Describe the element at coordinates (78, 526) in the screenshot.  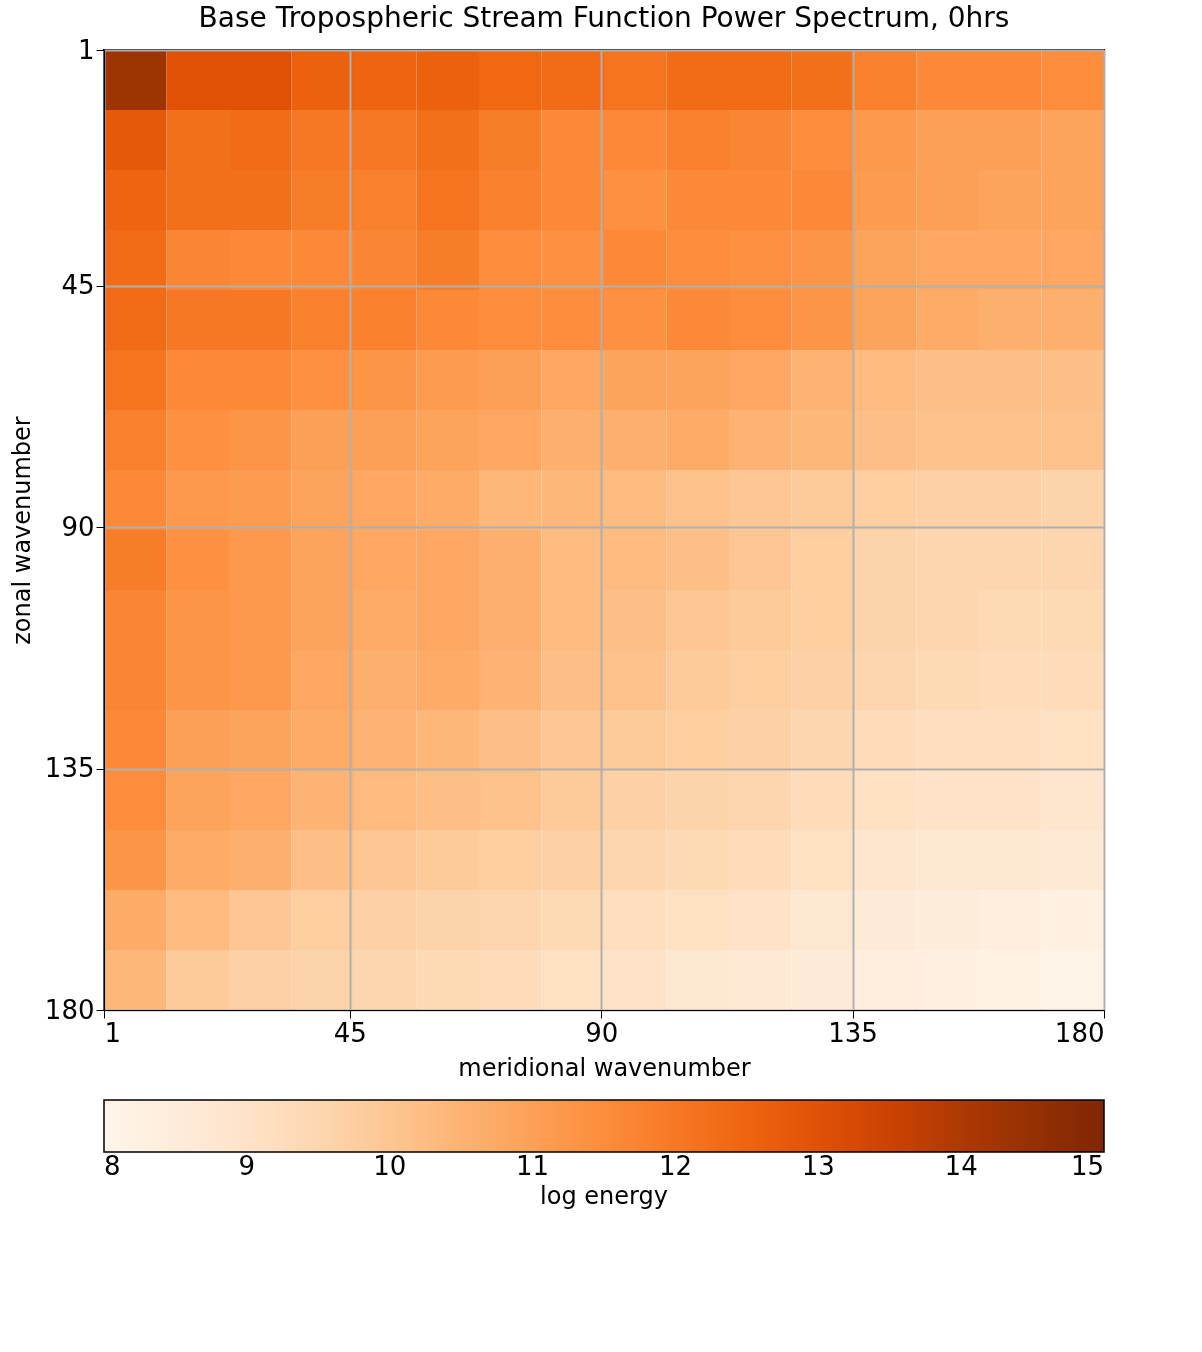
I see `y-tick-label: 90` at that location.